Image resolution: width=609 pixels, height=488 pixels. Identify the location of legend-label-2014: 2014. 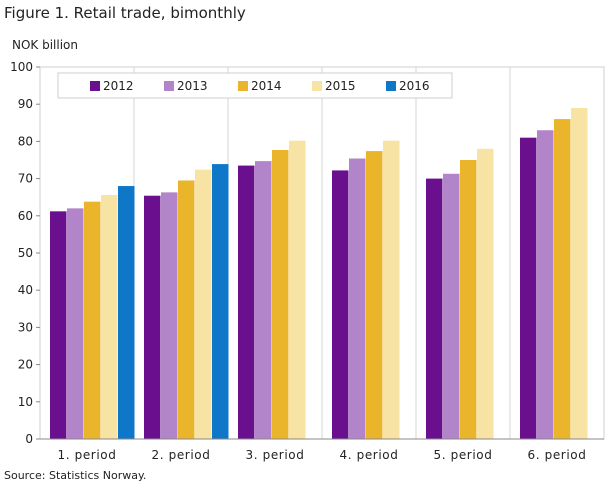
(266, 86).